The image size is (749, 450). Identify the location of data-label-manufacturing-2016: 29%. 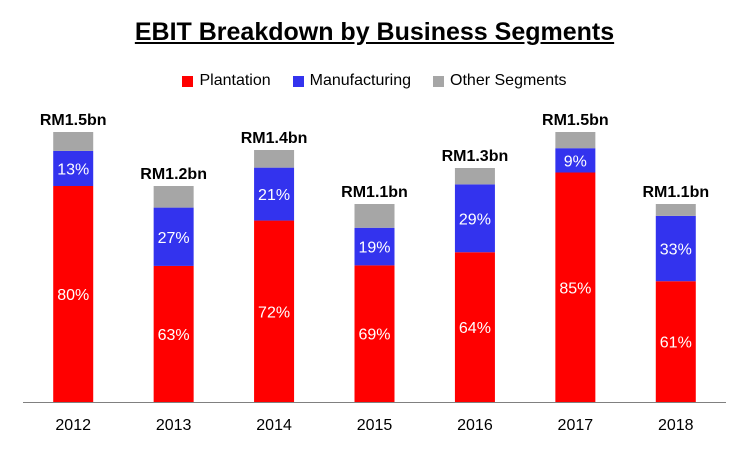
(475, 219).